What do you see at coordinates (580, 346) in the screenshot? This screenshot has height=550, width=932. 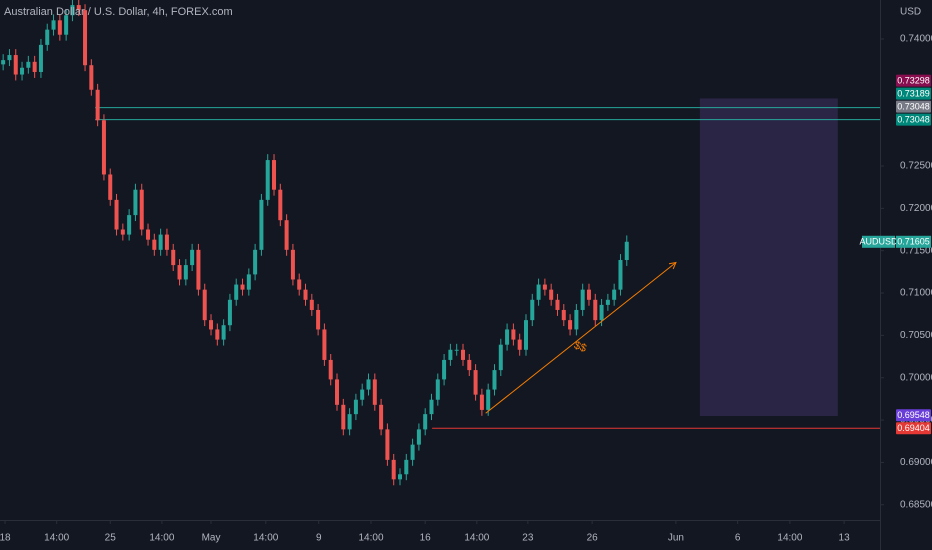 I see `annotation: $$` at bounding box center [580, 346].